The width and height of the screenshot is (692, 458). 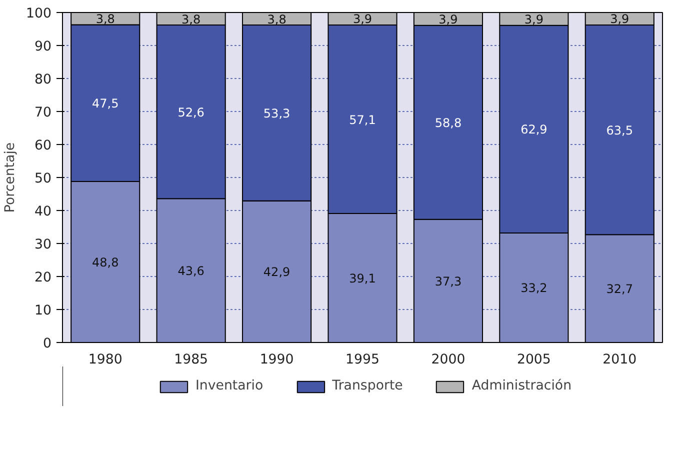 I want to click on data-label: 32,7, so click(x=619, y=289).